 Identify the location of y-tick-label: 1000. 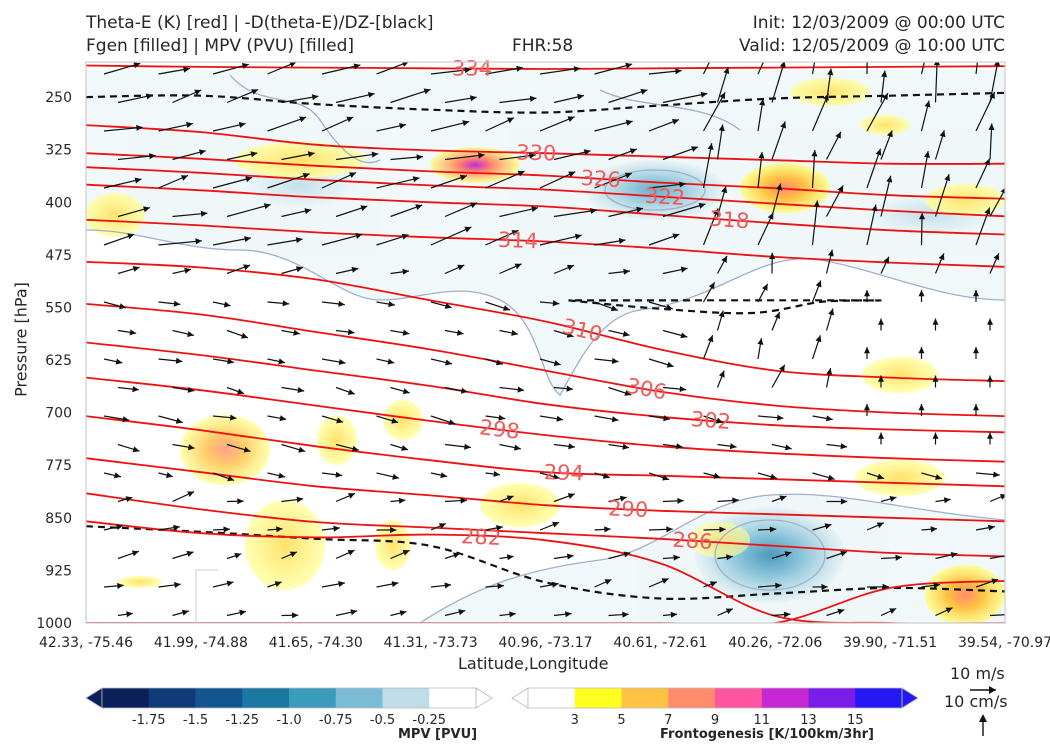
(54, 624).